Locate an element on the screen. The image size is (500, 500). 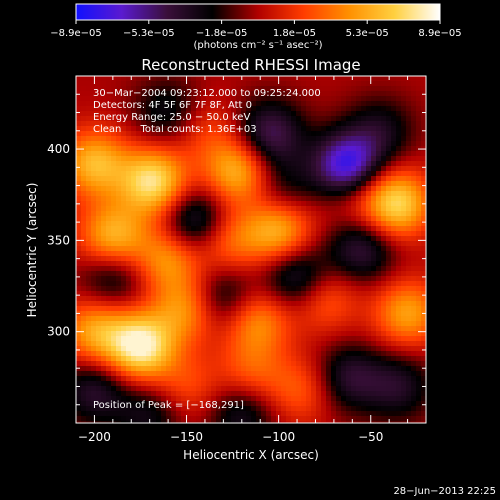
annotation-peak-position: Position of Peak = [−168,291] is located at coordinates (168, 405).